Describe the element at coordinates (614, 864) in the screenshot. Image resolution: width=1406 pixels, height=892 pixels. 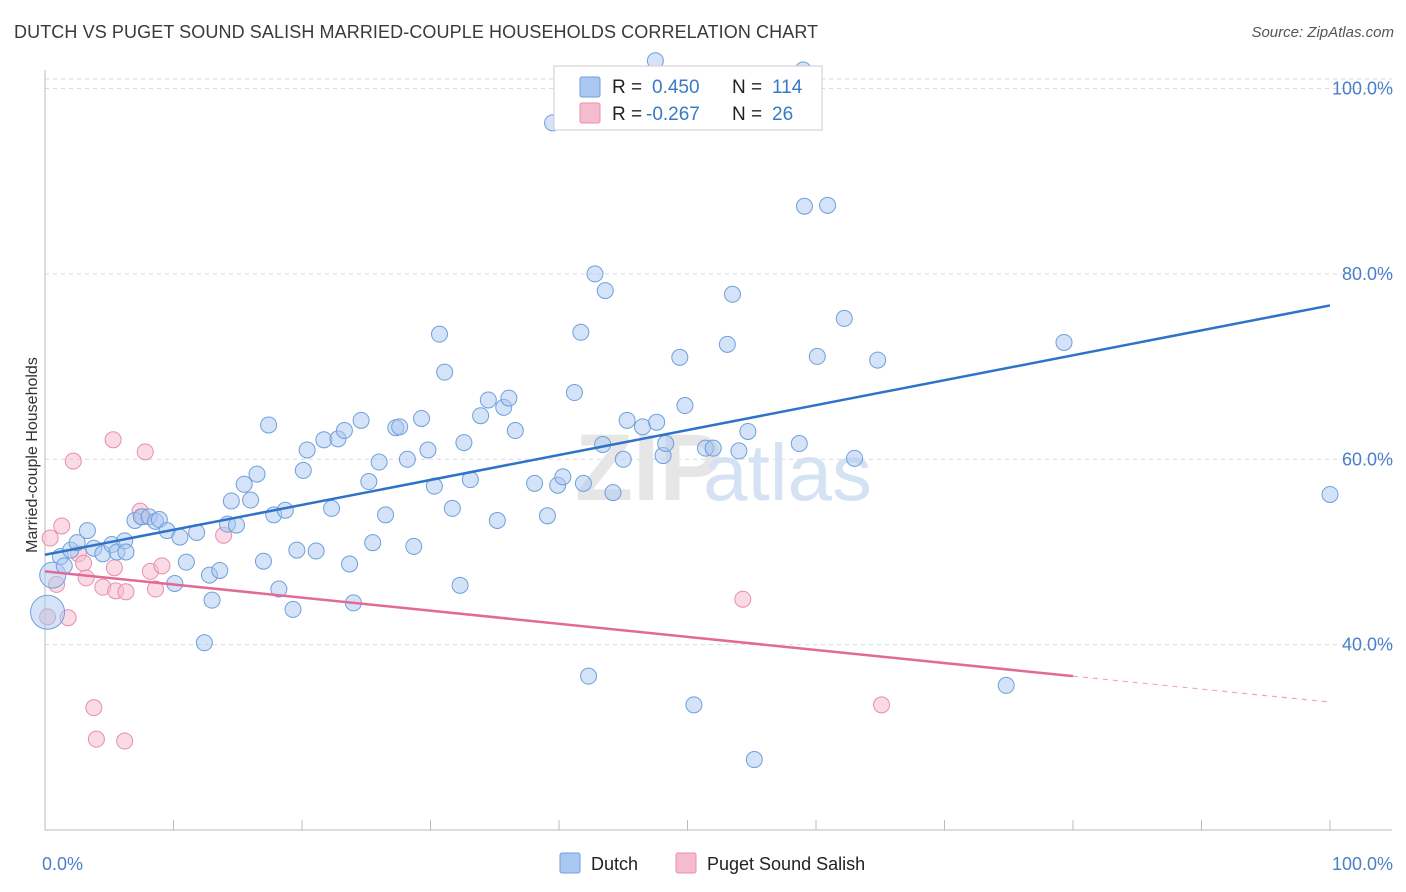
I see `bottom-legend-dutch-label: Dutch` at that location.